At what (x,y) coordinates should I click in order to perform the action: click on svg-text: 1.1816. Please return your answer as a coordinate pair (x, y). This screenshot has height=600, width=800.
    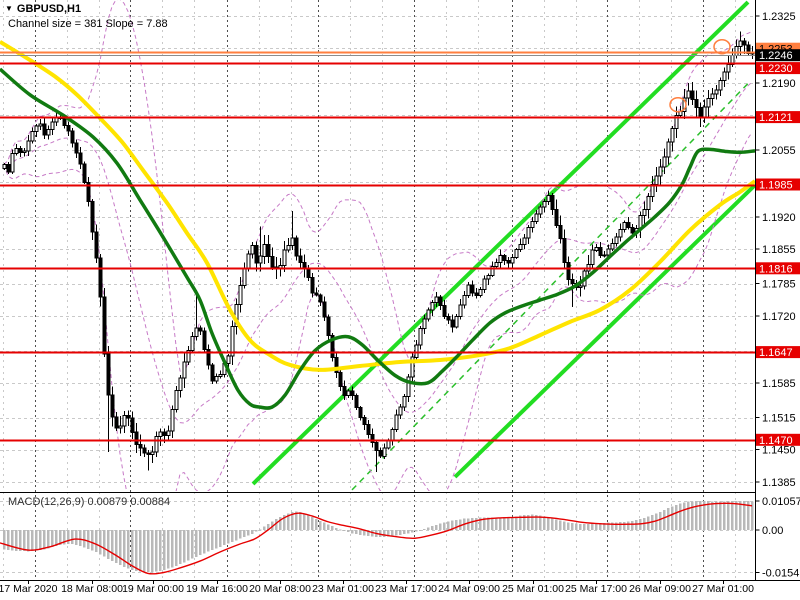
    Looking at the image, I should click on (776, 269).